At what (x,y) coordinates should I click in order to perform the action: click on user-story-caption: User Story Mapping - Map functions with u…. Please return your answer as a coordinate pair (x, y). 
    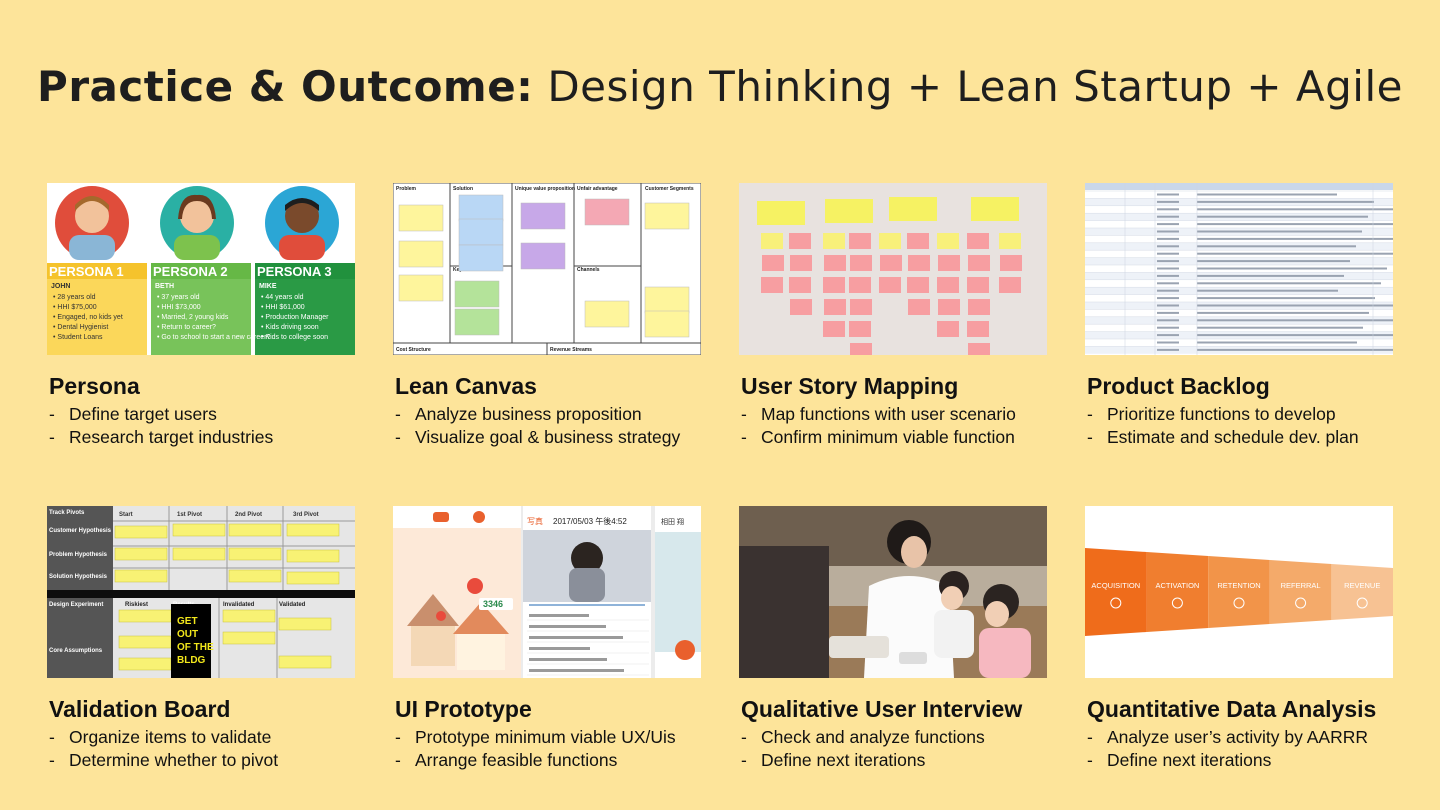
    Looking at the image, I should click on (906, 410).